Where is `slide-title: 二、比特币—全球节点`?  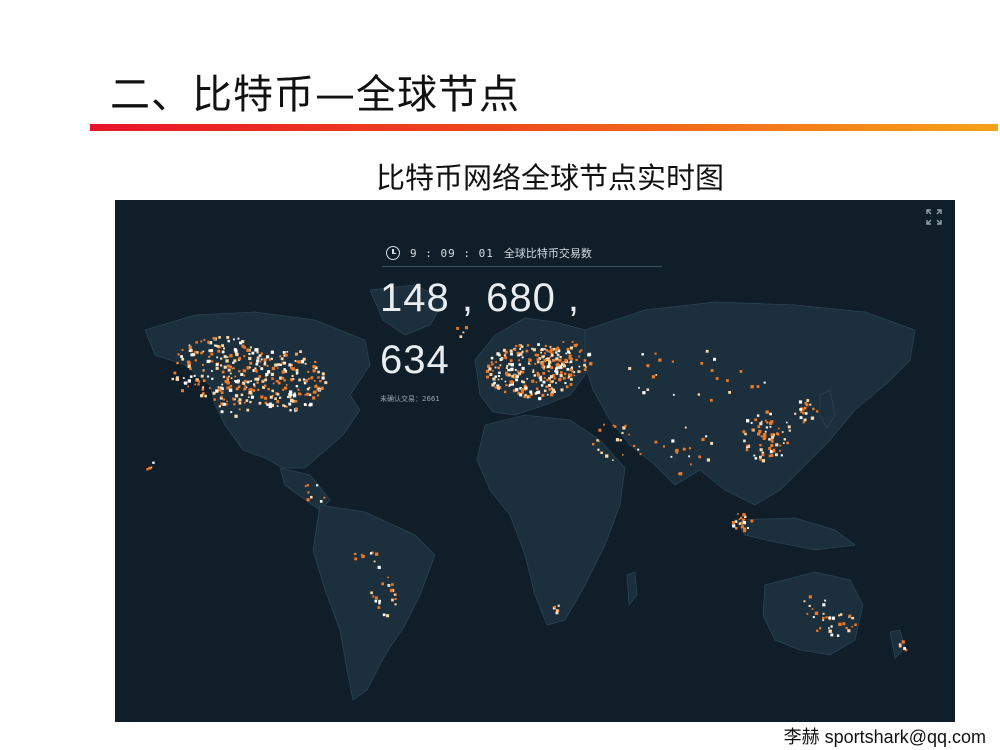 slide-title: 二、比特币—全球节点 is located at coordinates (315, 95).